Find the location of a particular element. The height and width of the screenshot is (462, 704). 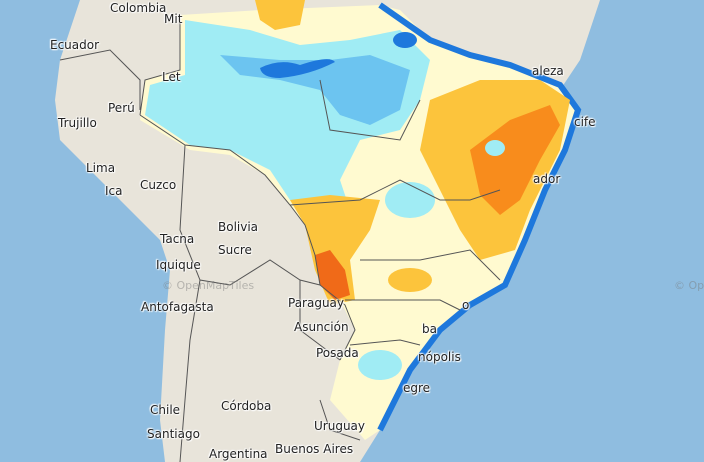

label-paraguay: Paraguay is located at coordinates (316, 303).